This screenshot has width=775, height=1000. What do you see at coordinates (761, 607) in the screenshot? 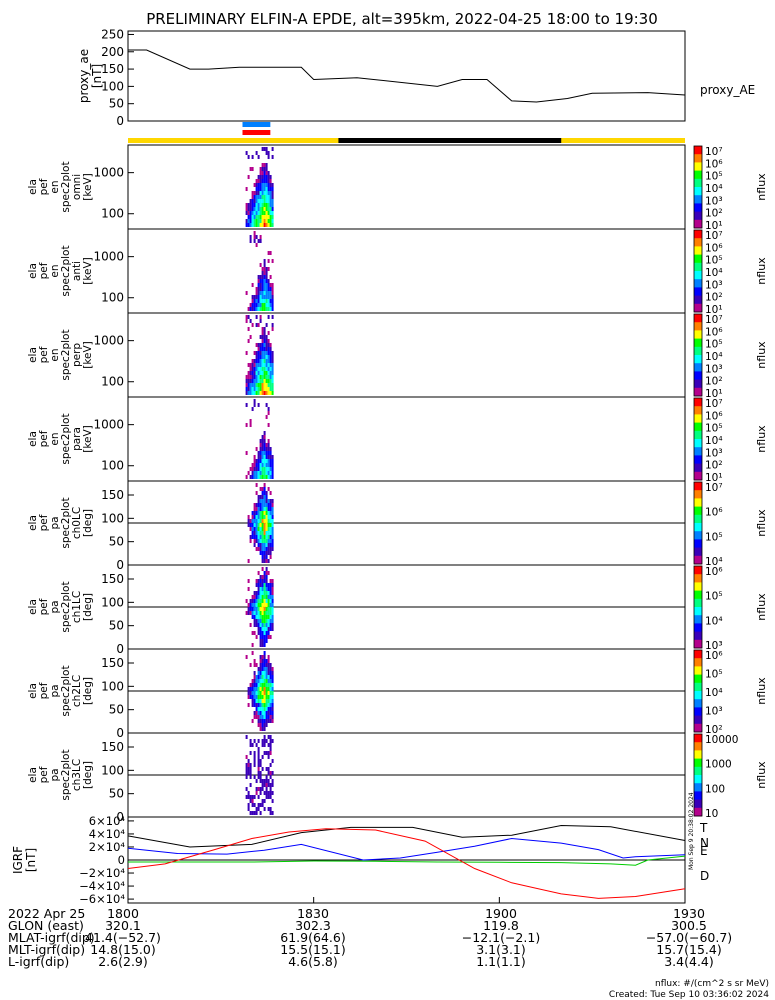
I see `colorbar-label: nflux` at bounding box center [761, 607].